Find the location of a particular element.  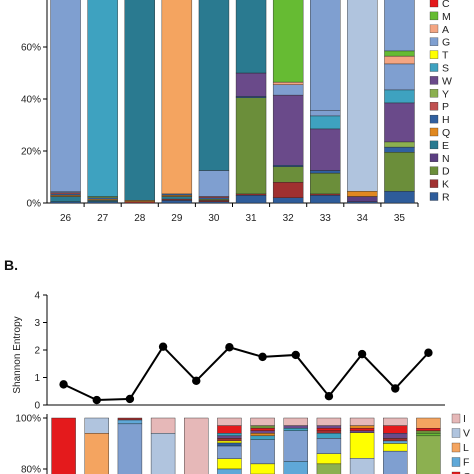

y-tick-label-mid: 0 is located at coordinates (37, 406).